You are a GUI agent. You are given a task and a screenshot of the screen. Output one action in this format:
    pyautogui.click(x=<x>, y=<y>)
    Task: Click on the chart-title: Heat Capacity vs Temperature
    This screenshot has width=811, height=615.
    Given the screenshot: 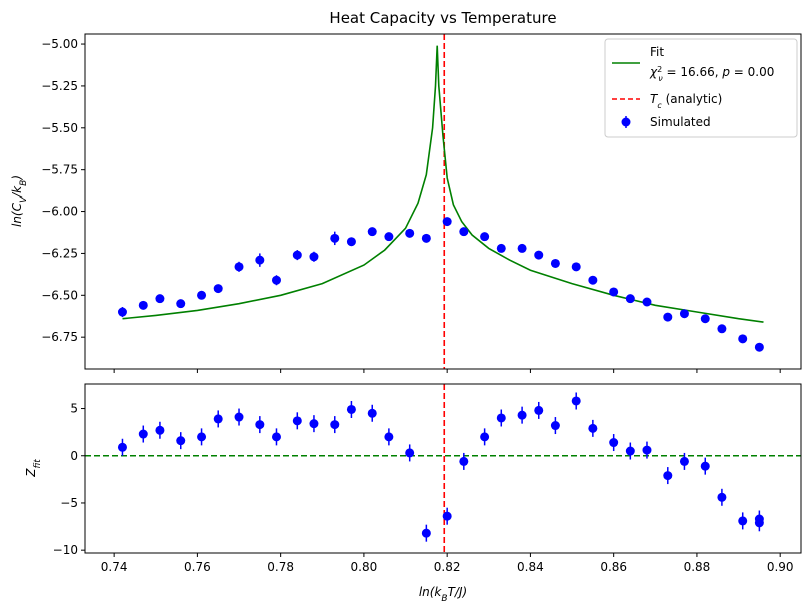 What is the action you would take?
    pyautogui.click(x=442, y=18)
    